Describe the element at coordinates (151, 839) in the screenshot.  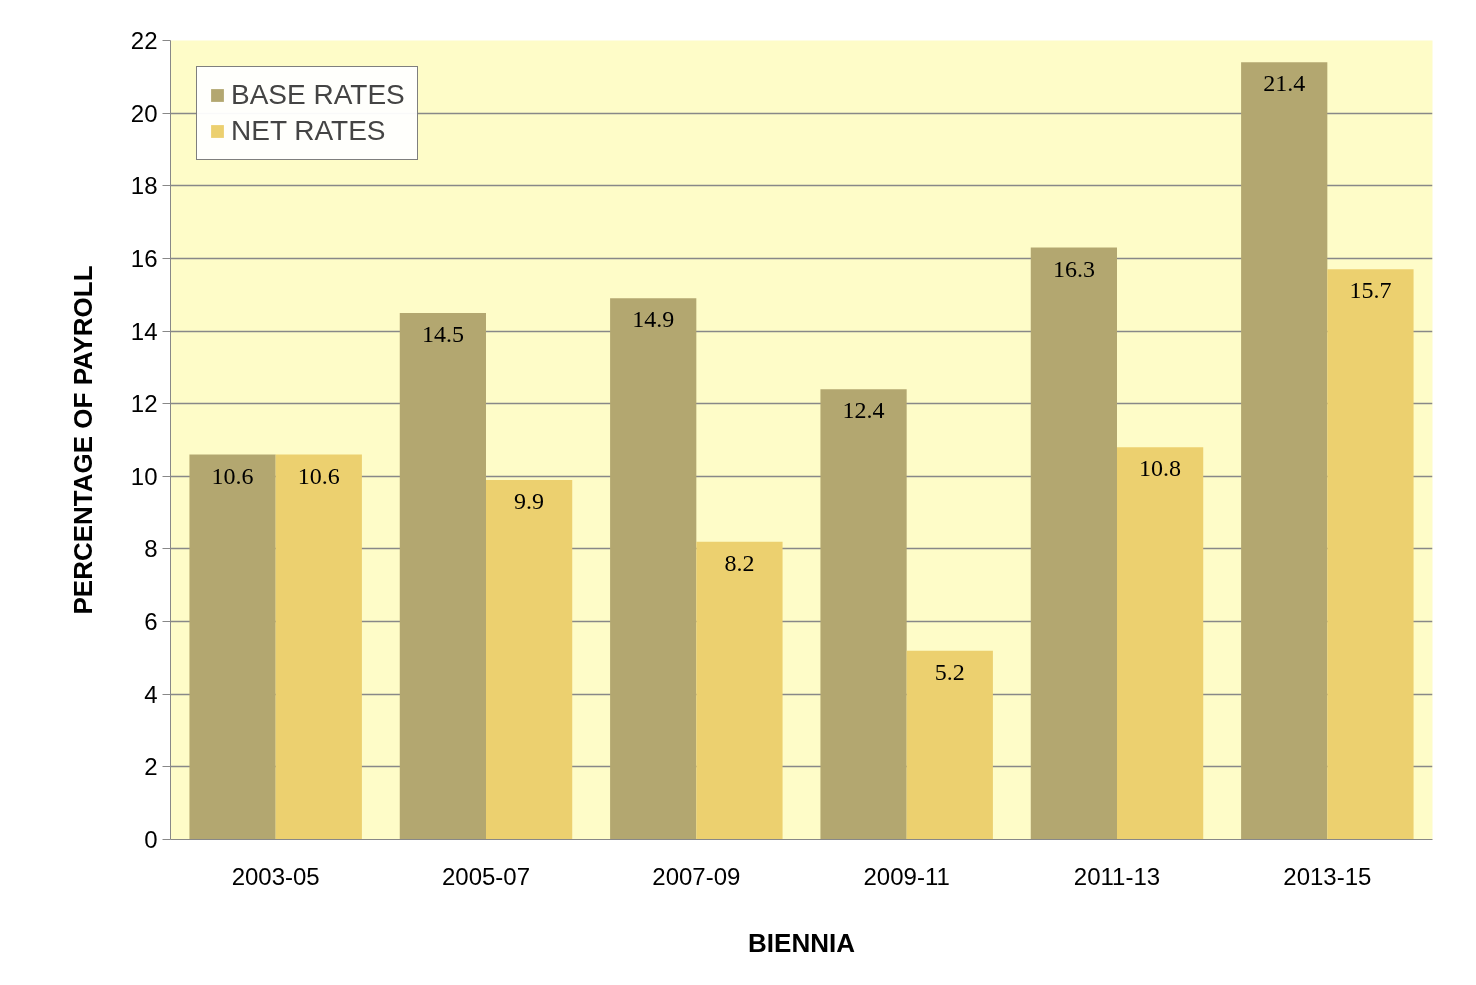
I see `y-tick-label: 0` at that location.